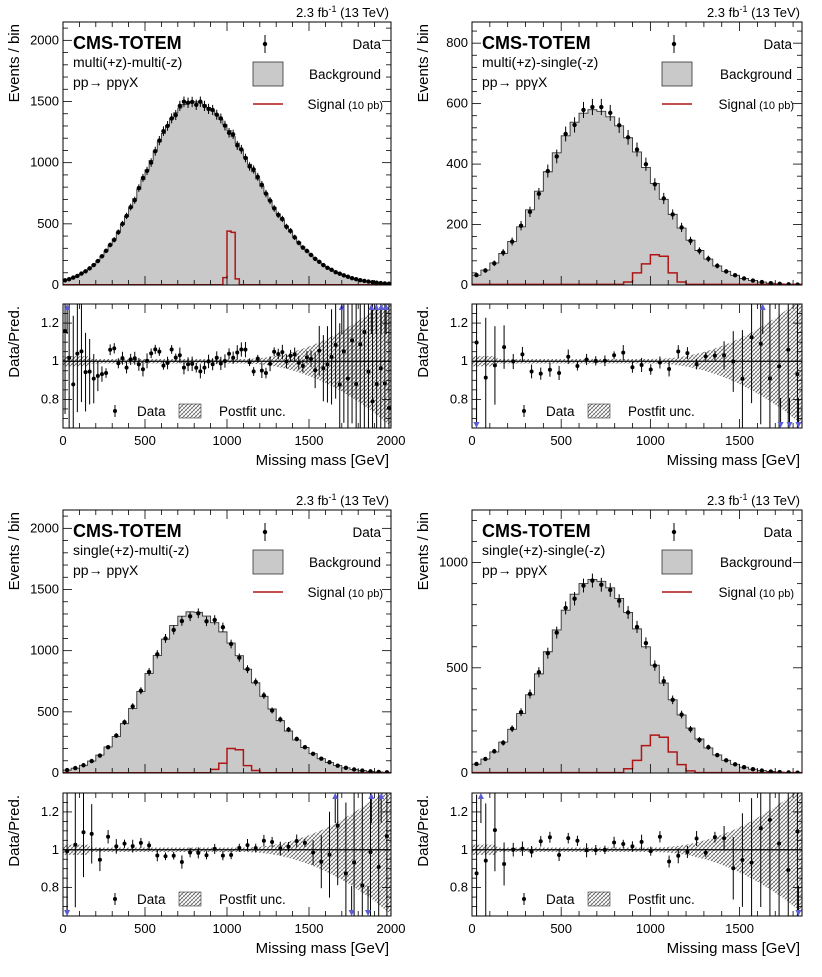  I want to click on ratio-y-axis-title: Data/Pred., so click(423, 831).